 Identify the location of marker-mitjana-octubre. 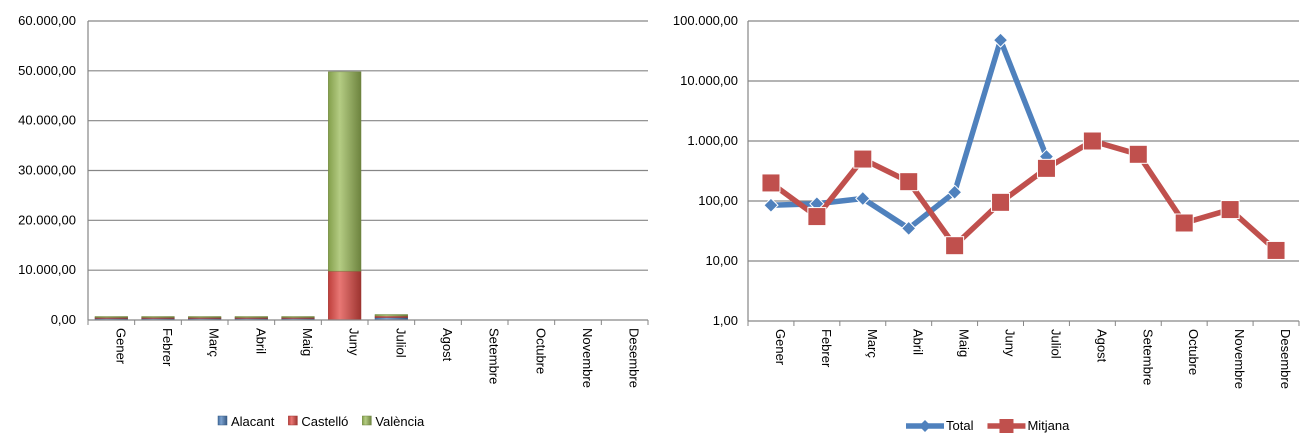
(1184, 223).